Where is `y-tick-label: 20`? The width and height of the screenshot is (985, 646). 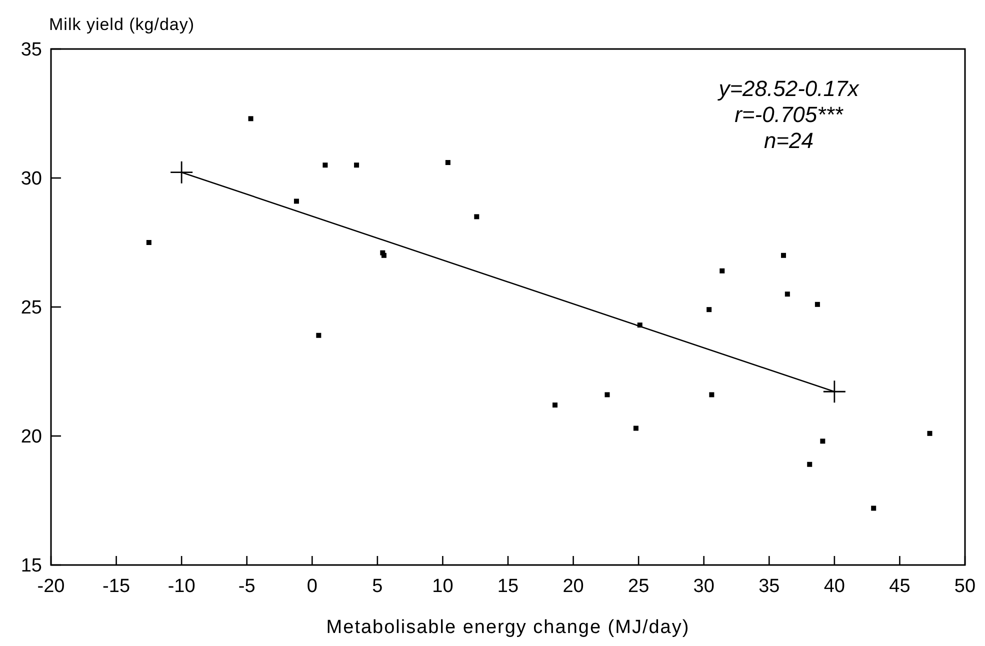
y-tick-label: 20 is located at coordinates (31, 437).